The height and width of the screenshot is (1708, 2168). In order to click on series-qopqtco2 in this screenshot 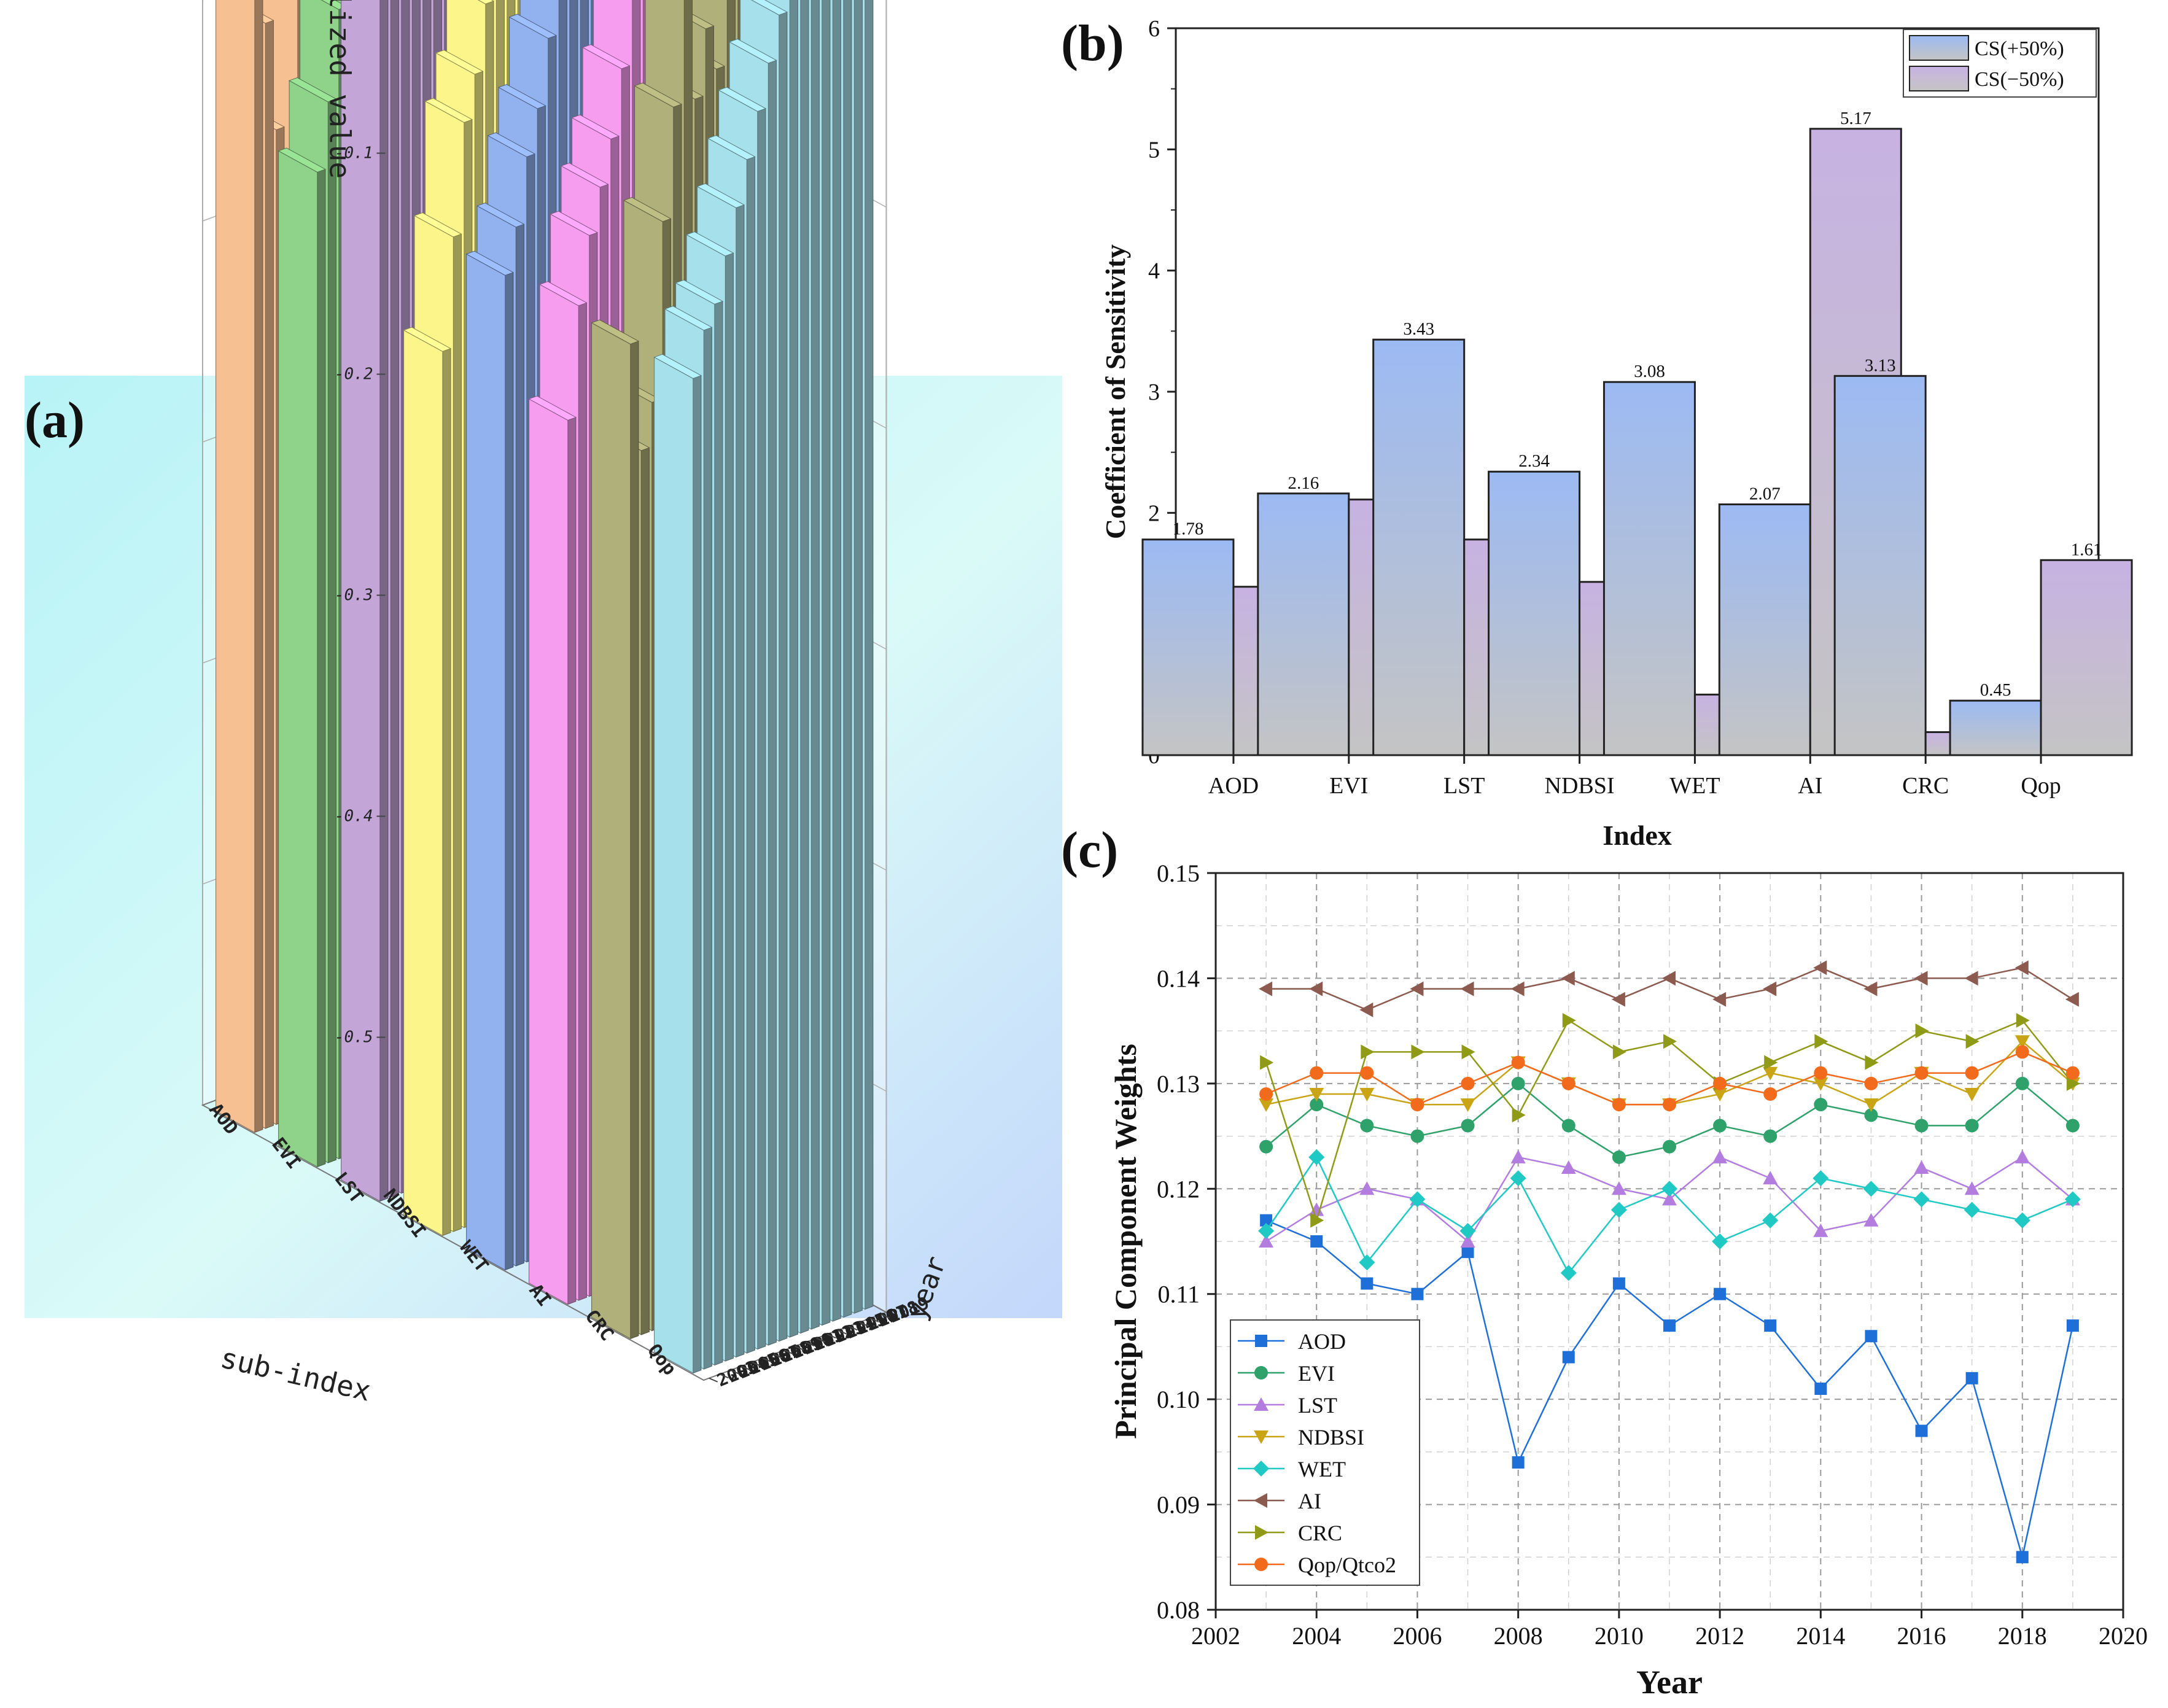, I will do `click(1669, 1078)`.